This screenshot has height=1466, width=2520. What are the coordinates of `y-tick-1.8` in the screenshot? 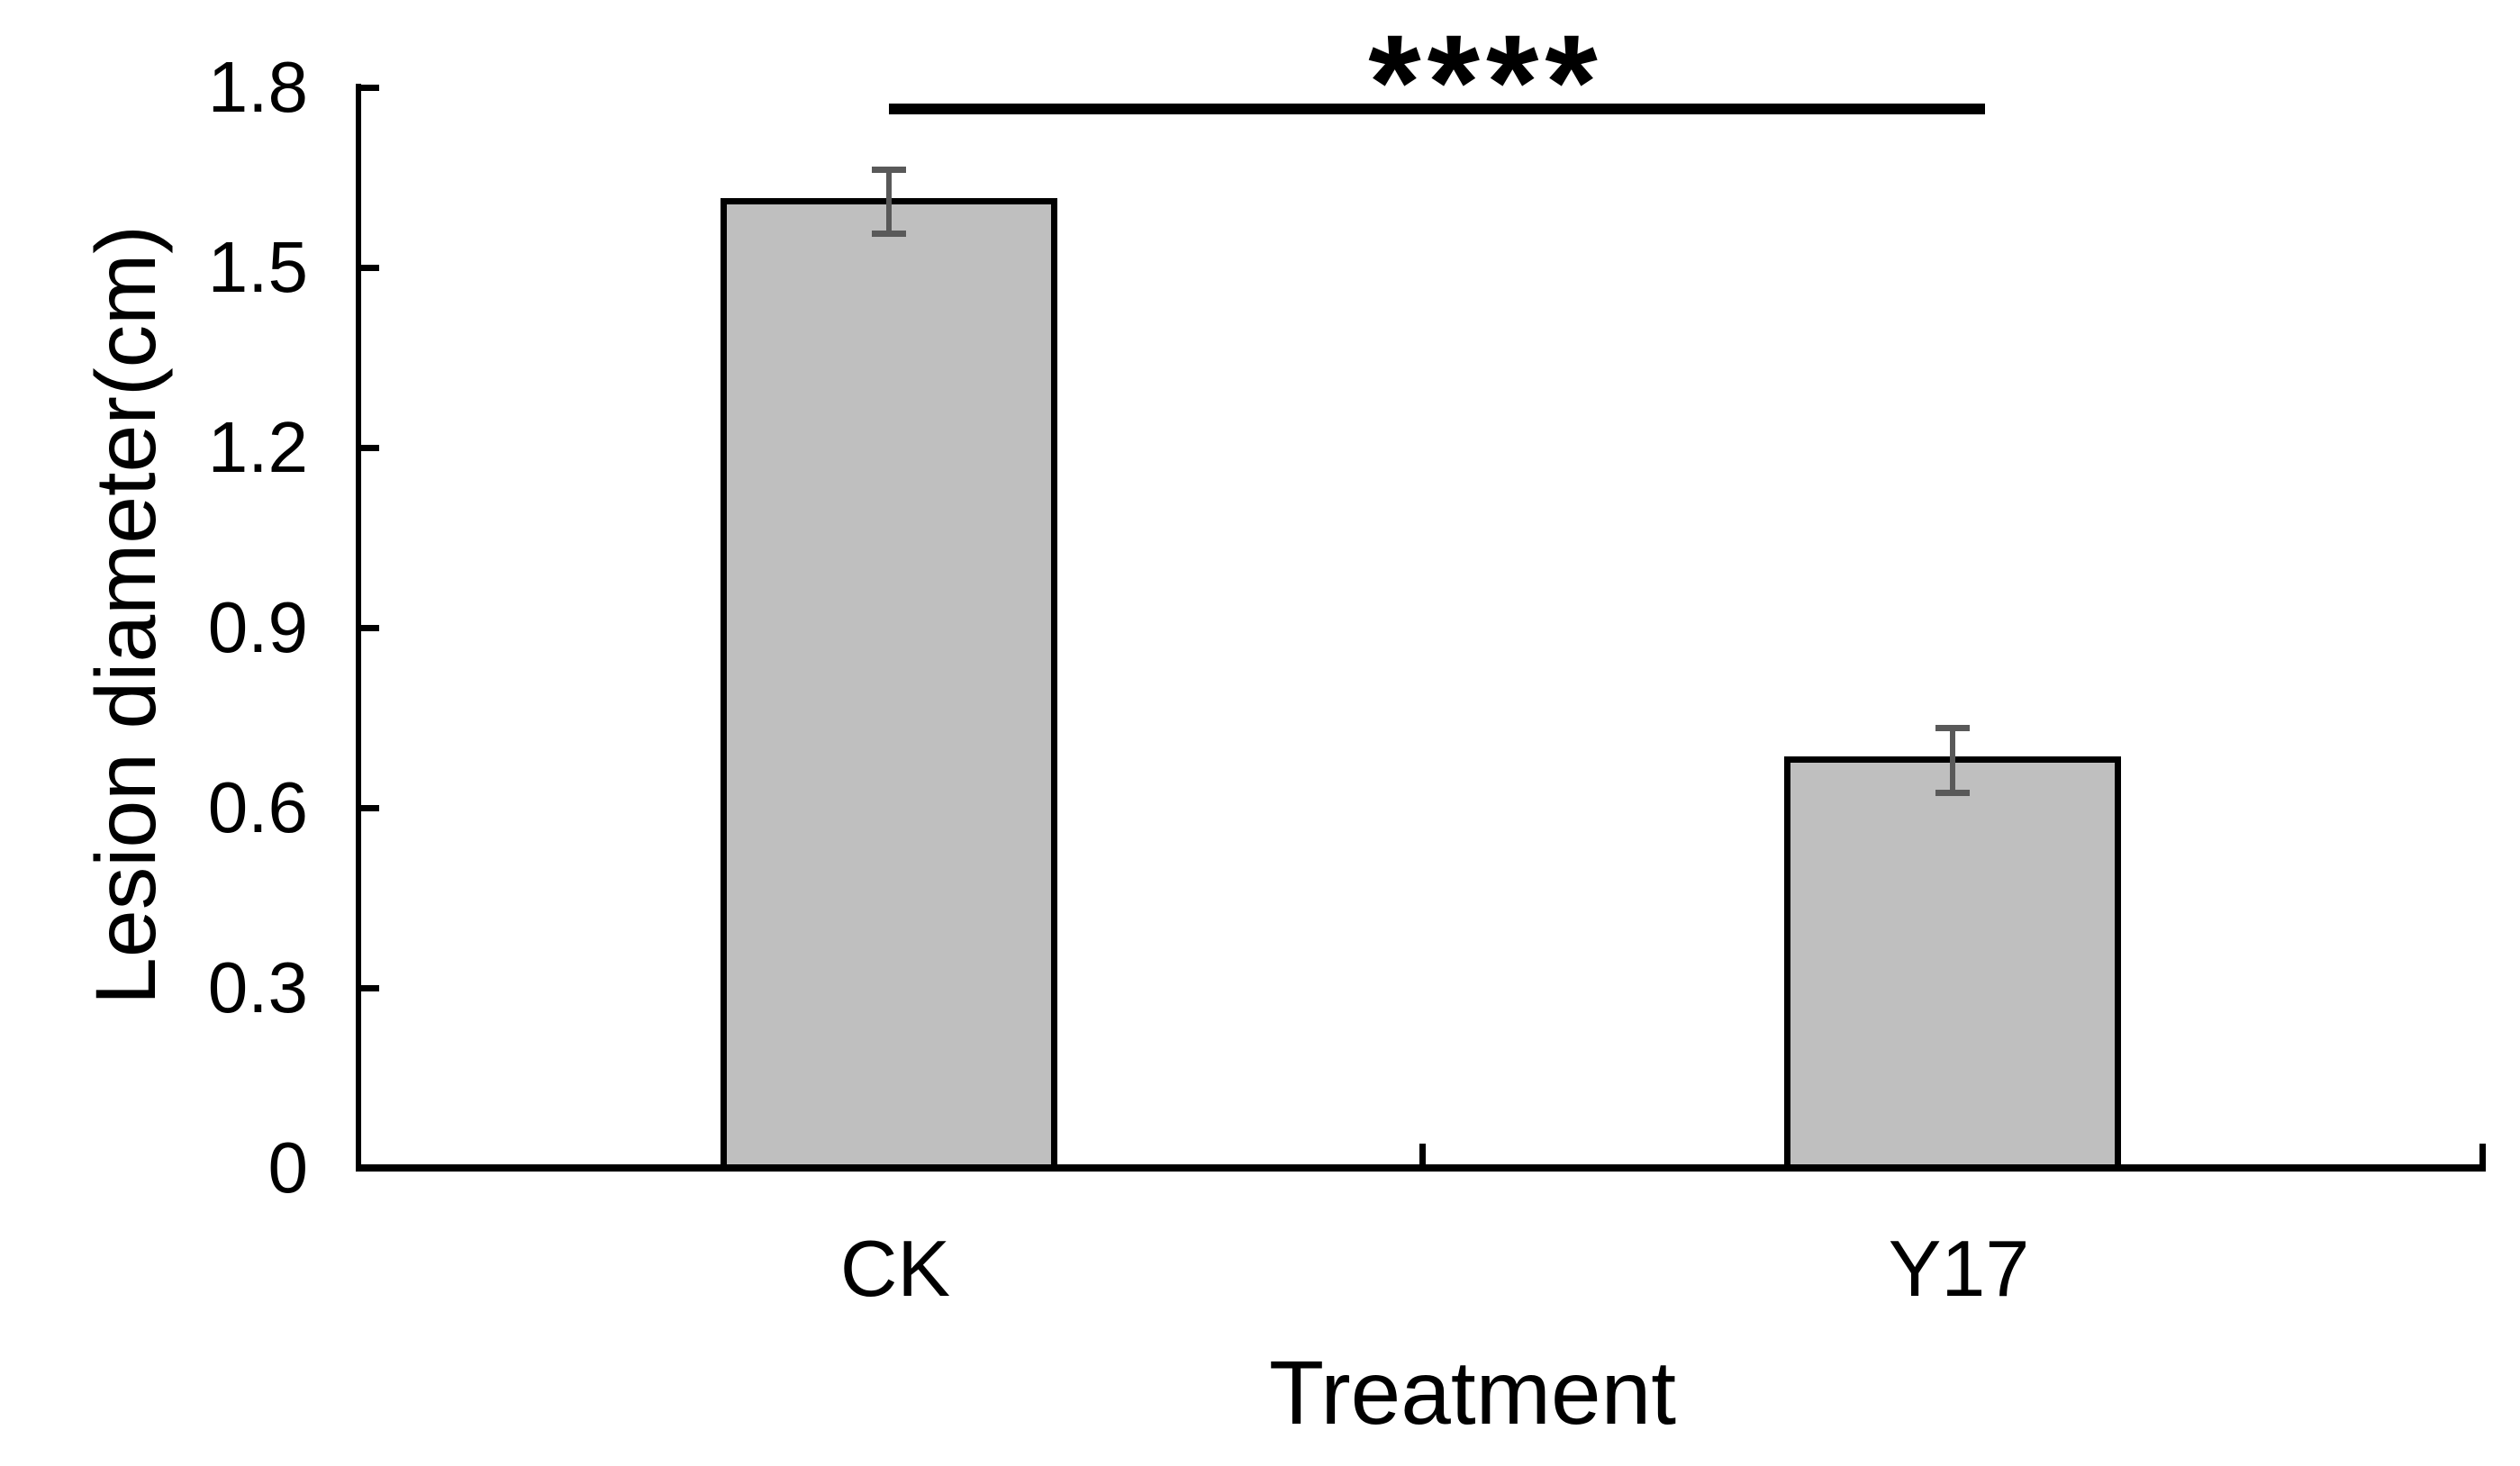 It's located at (370, 88).